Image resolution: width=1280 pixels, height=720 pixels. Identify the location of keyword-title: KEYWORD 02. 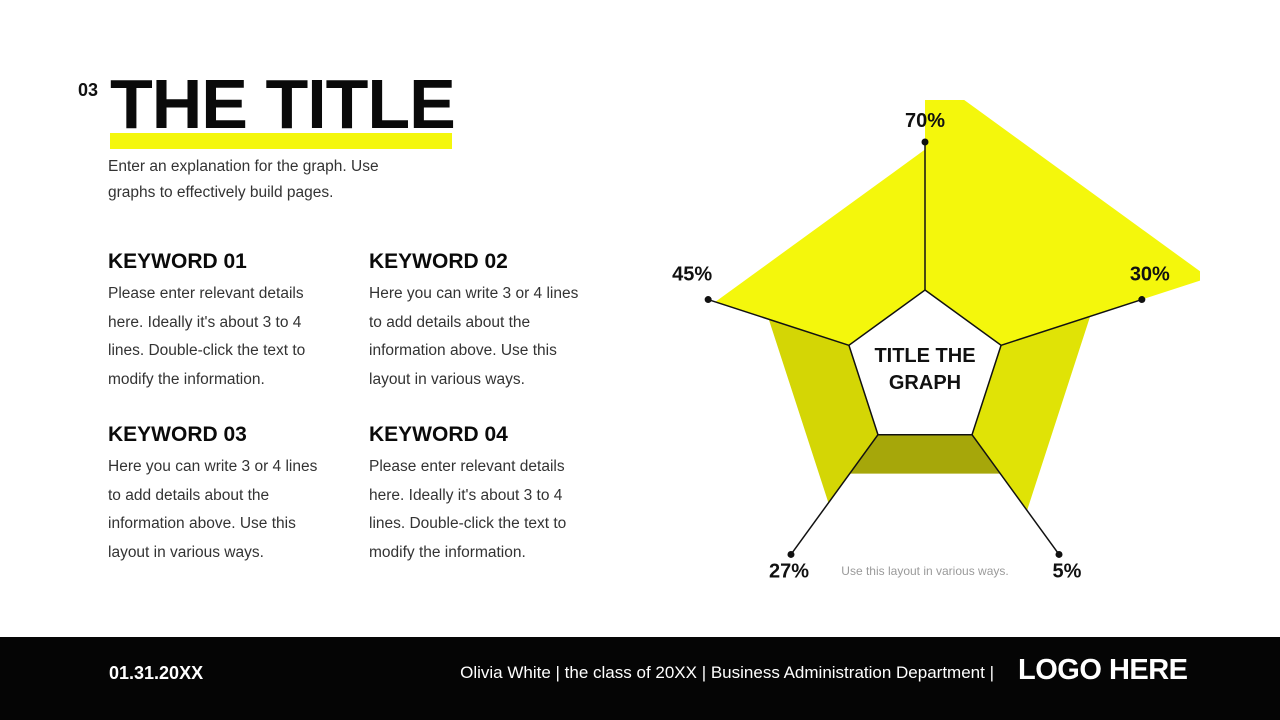
(438, 261).